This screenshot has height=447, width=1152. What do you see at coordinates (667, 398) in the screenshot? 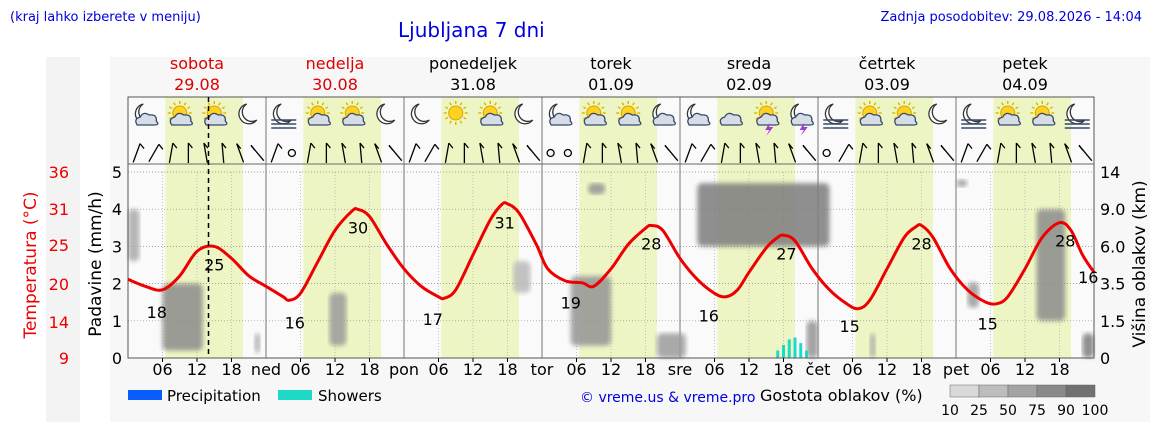
I see `credit-text: © vreme.us & vreme.pro` at bounding box center [667, 398].